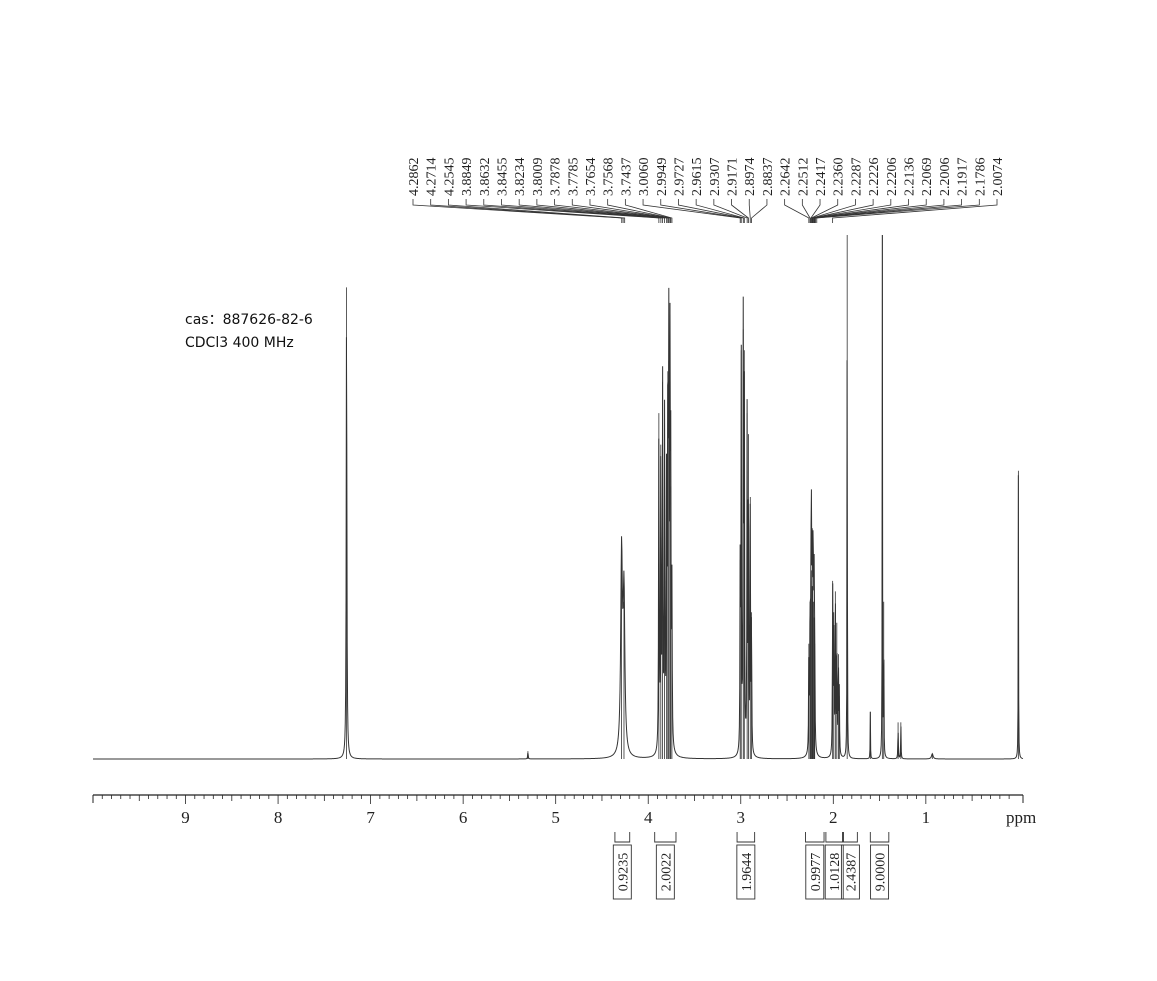  Describe the element at coordinates (278, 817) in the screenshot. I see `x-tick-label: 8` at that location.